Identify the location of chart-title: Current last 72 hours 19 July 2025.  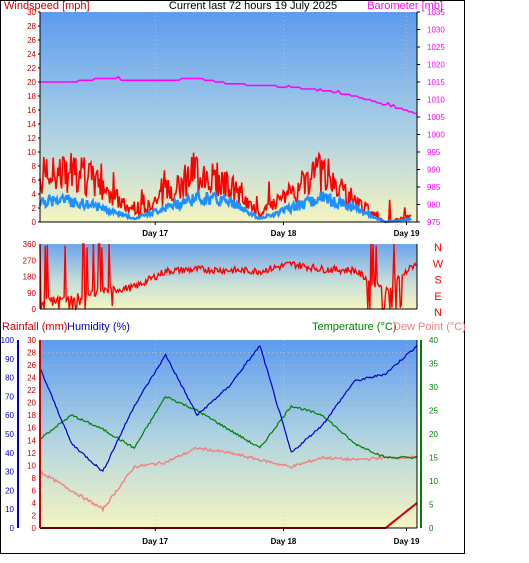
(253, 6).